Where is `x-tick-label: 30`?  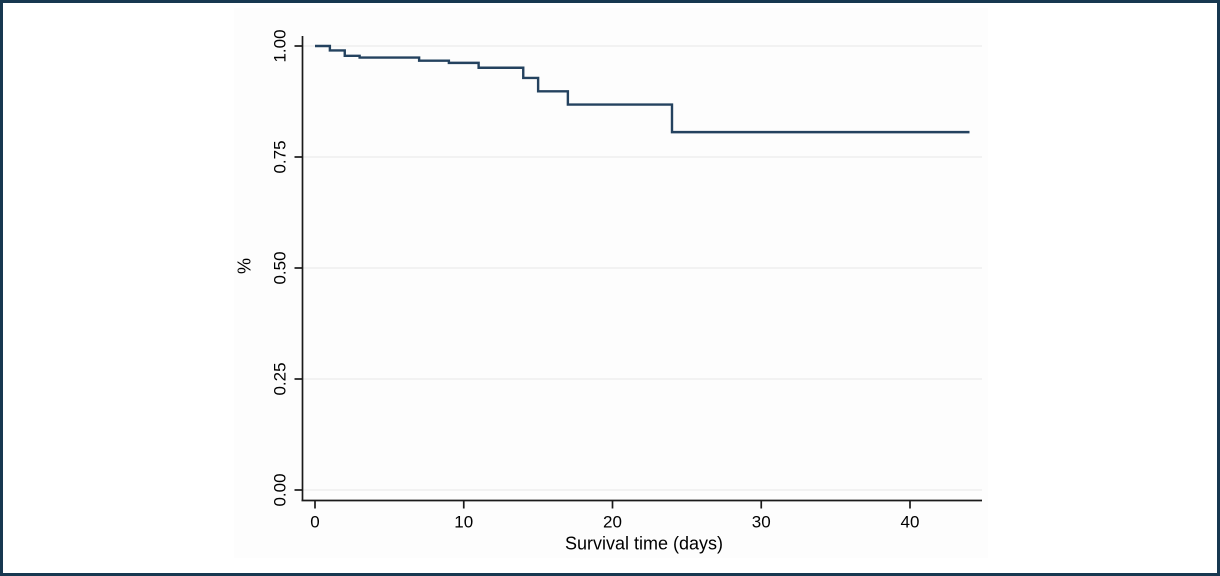
x-tick-label: 30 is located at coordinates (761, 522).